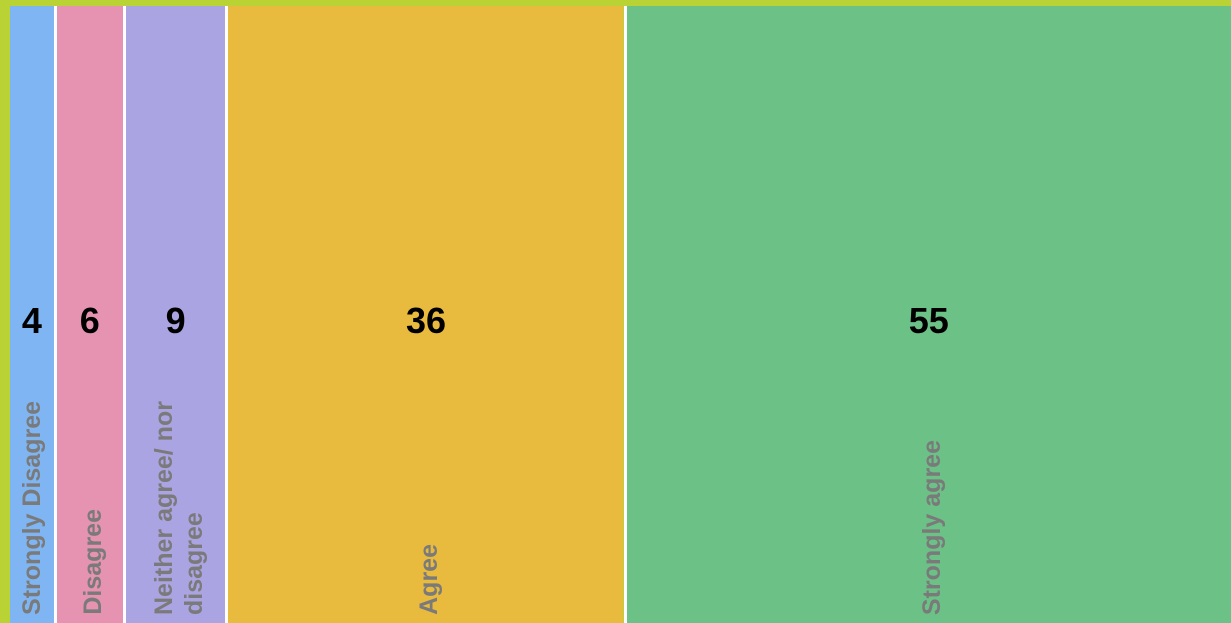 This screenshot has height=623, width=1231. What do you see at coordinates (175, 320) in the screenshot?
I see `value-label: 9` at bounding box center [175, 320].